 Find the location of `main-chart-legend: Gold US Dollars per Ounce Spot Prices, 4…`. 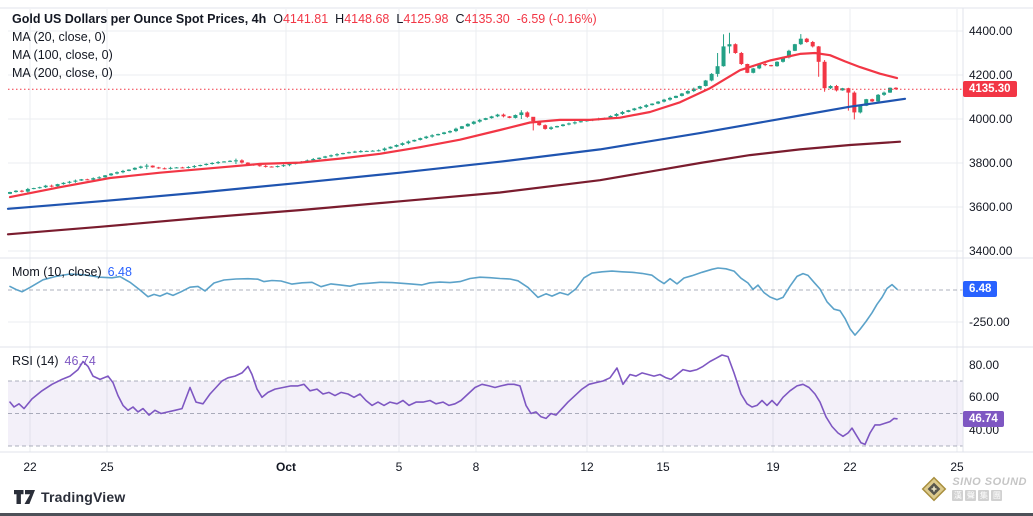

main-chart-legend: Gold US Dollars per Ounce Spot Prices, 4… is located at coordinates (304, 46).